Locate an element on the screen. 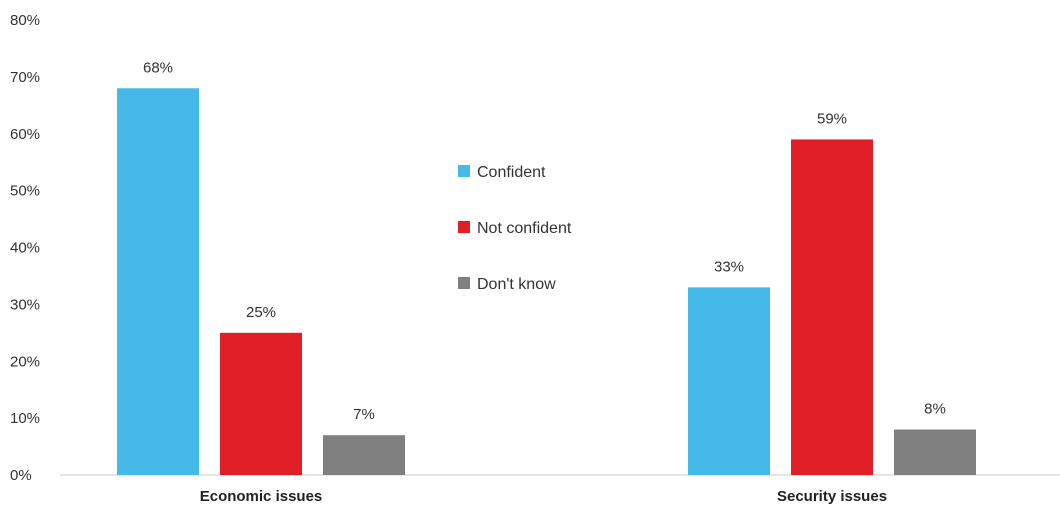  data-label: 59% is located at coordinates (832, 118).